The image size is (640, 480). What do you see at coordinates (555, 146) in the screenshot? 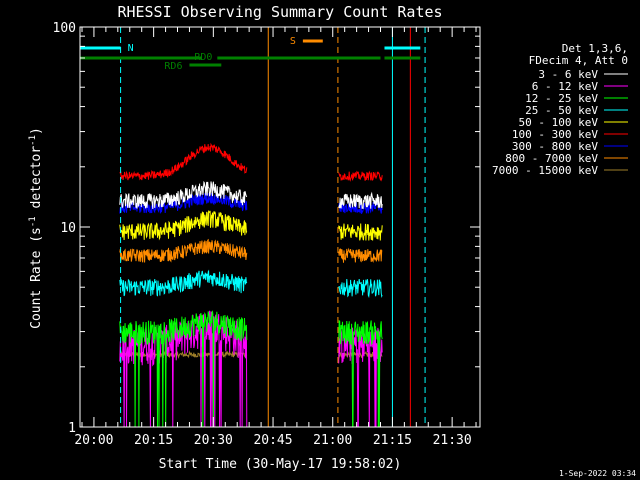
I see `legend-entry-6: 300 - 800 keV` at bounding box center [555, 146].